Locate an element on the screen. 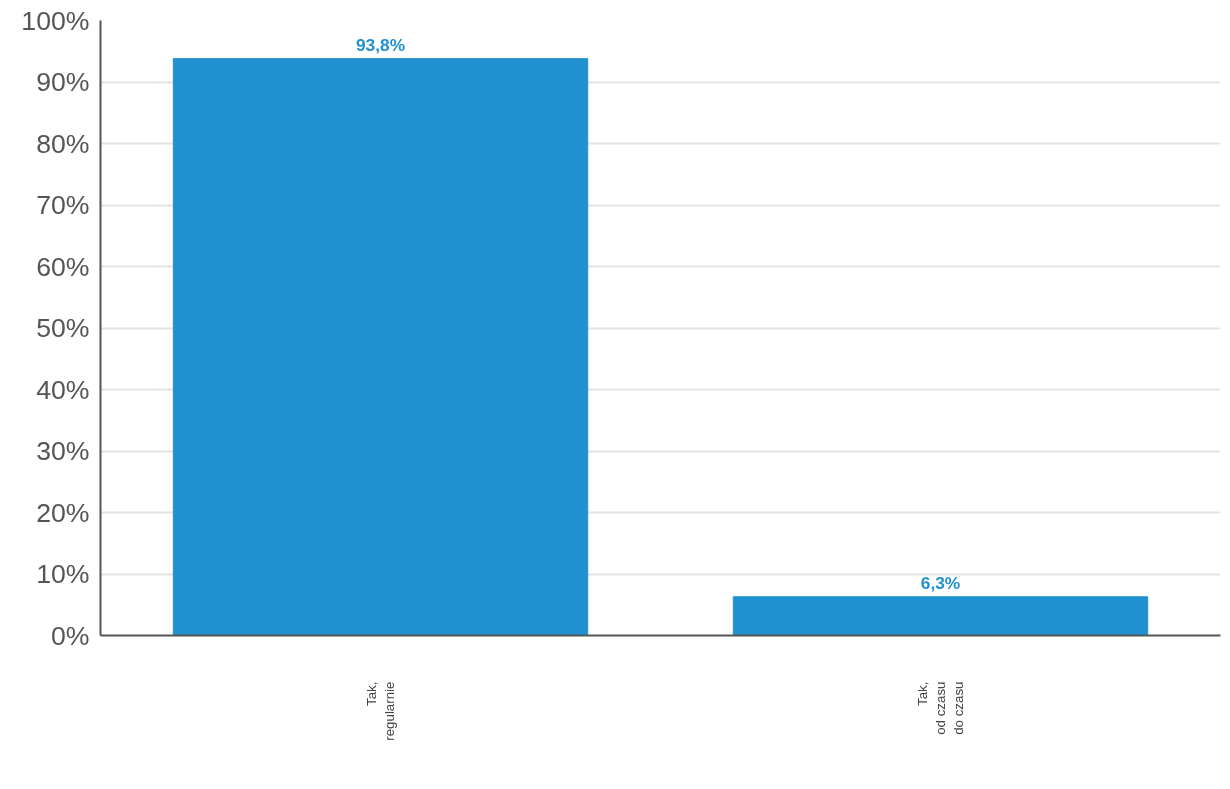  x-tick-label: Tak, regularnie is located at coordinates (380, 711).